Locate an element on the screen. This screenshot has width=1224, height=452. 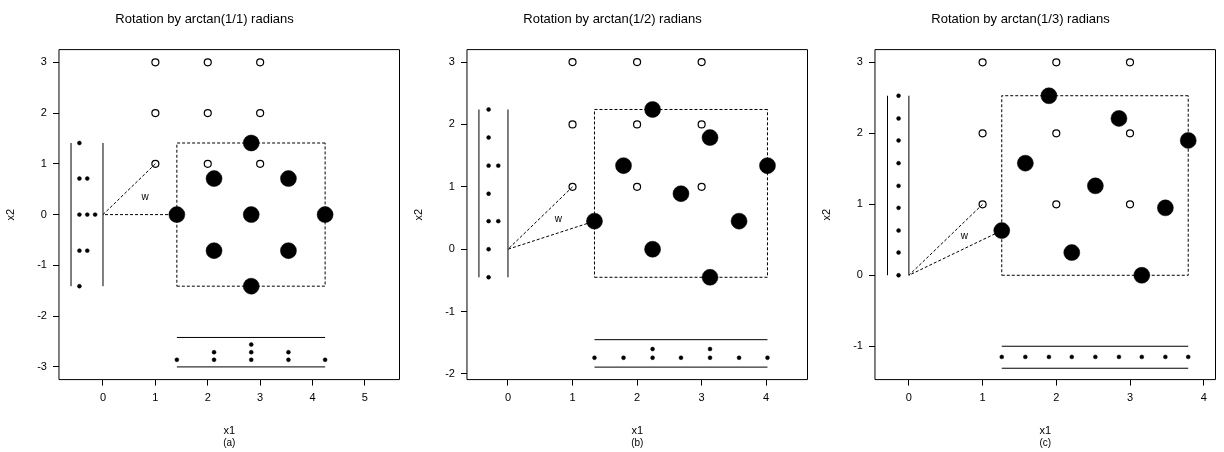
text: (a) is located at coordinates (229, 442).